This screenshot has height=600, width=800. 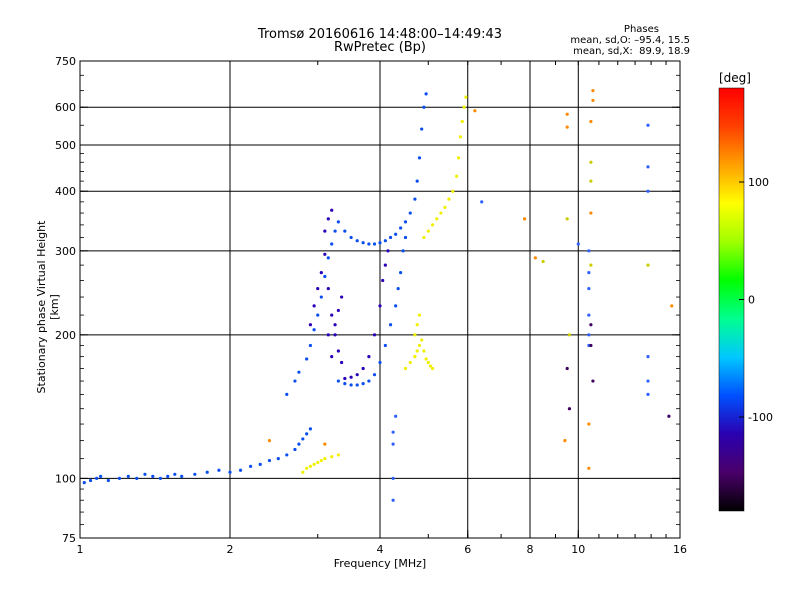 What do you see at coordinates (65, 107) in the screenshot?
I see `y-tick-label: 600` at bounding box center [65, 107].